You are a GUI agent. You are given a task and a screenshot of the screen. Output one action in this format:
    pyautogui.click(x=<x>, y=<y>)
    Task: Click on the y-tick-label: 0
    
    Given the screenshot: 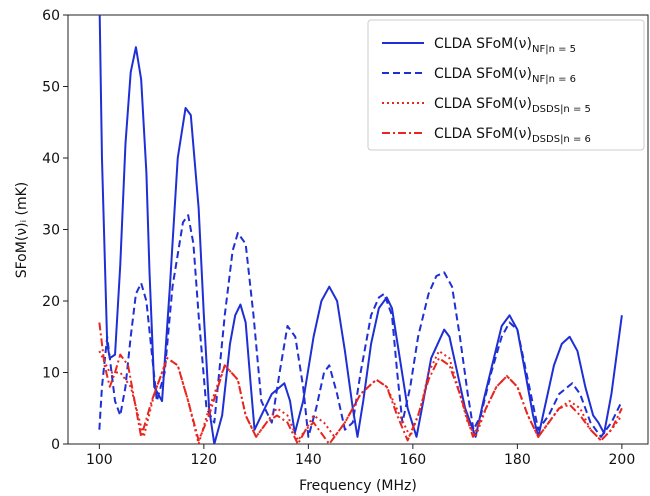 What is the action you would take?
    pyautogui.click(x=55, y=445)
    